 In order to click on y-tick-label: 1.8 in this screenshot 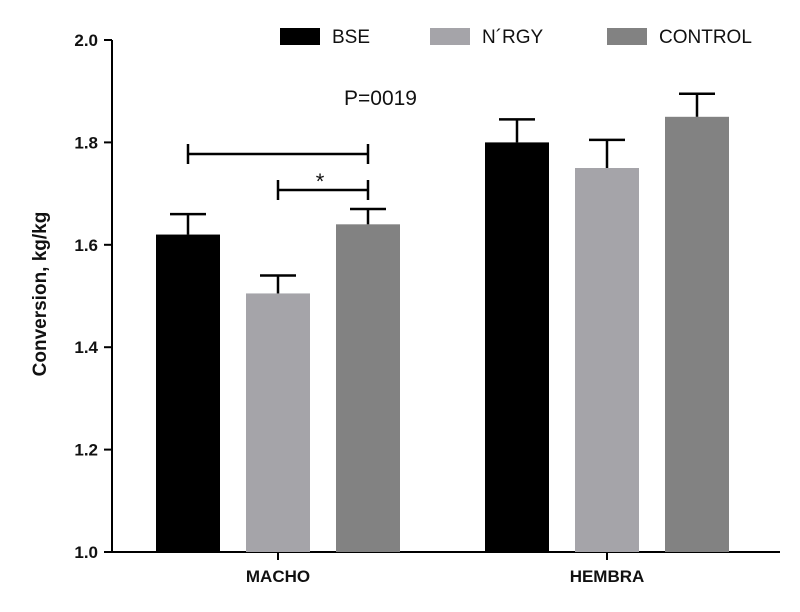, I will do `click(86, 142)`.